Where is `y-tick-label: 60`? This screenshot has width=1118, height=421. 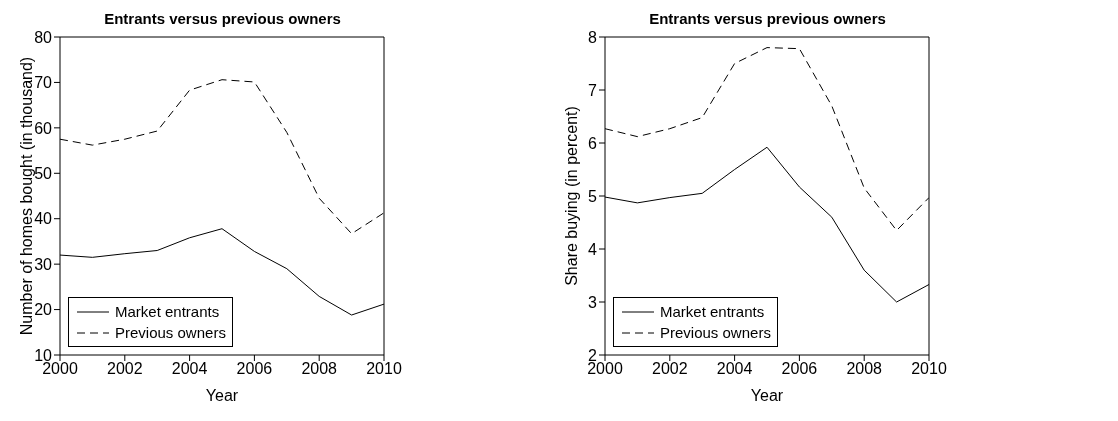
y-tick-label: 60 is located at coordinates (43, 128).